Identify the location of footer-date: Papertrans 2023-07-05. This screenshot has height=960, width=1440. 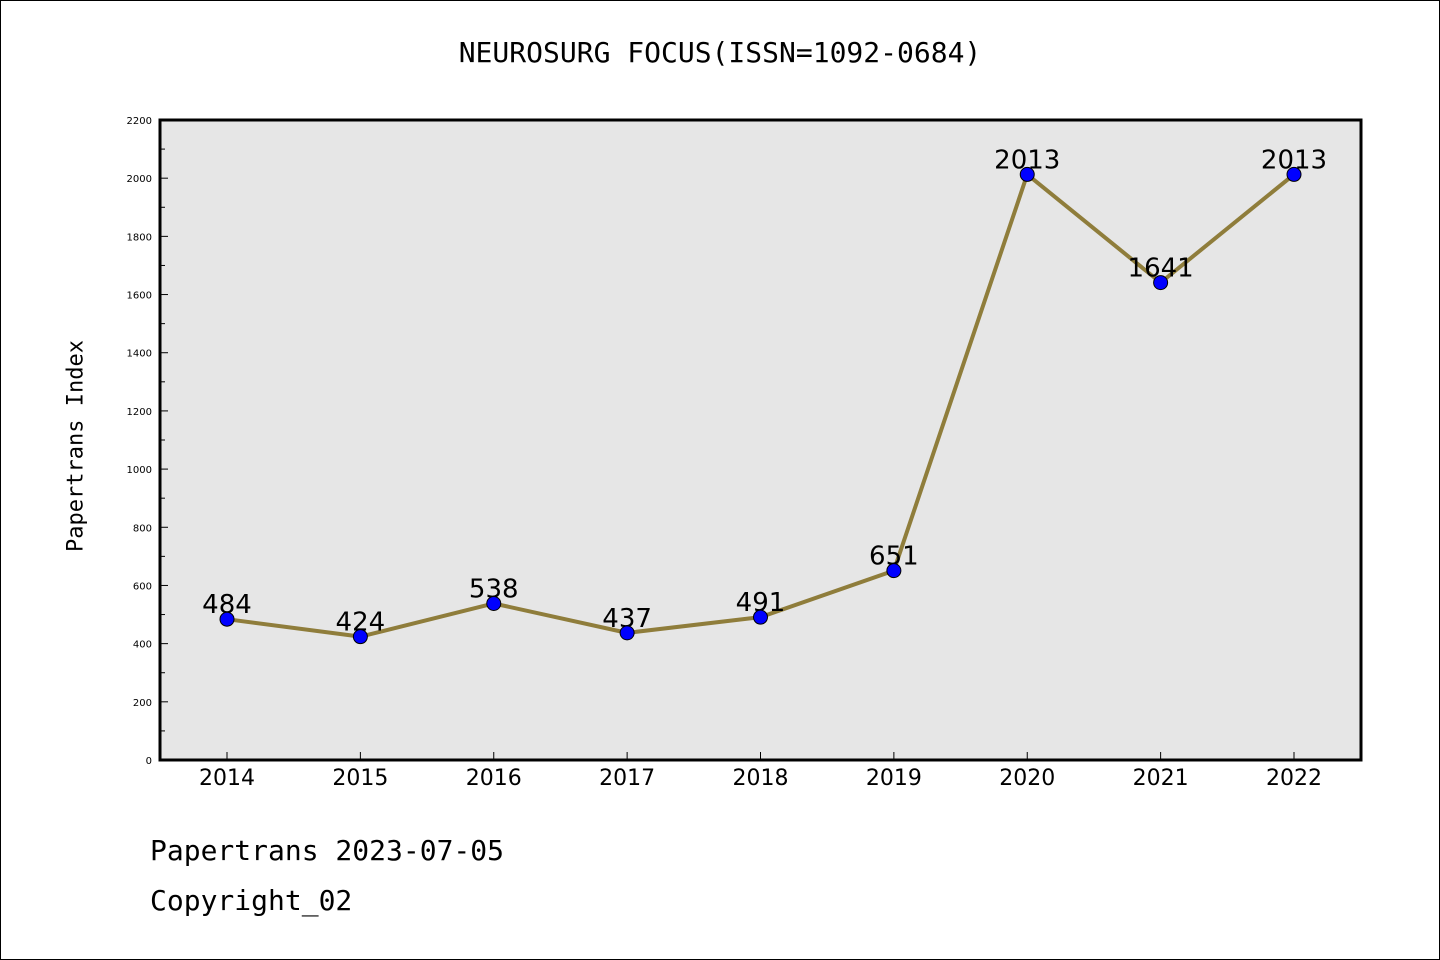
(327, 850).